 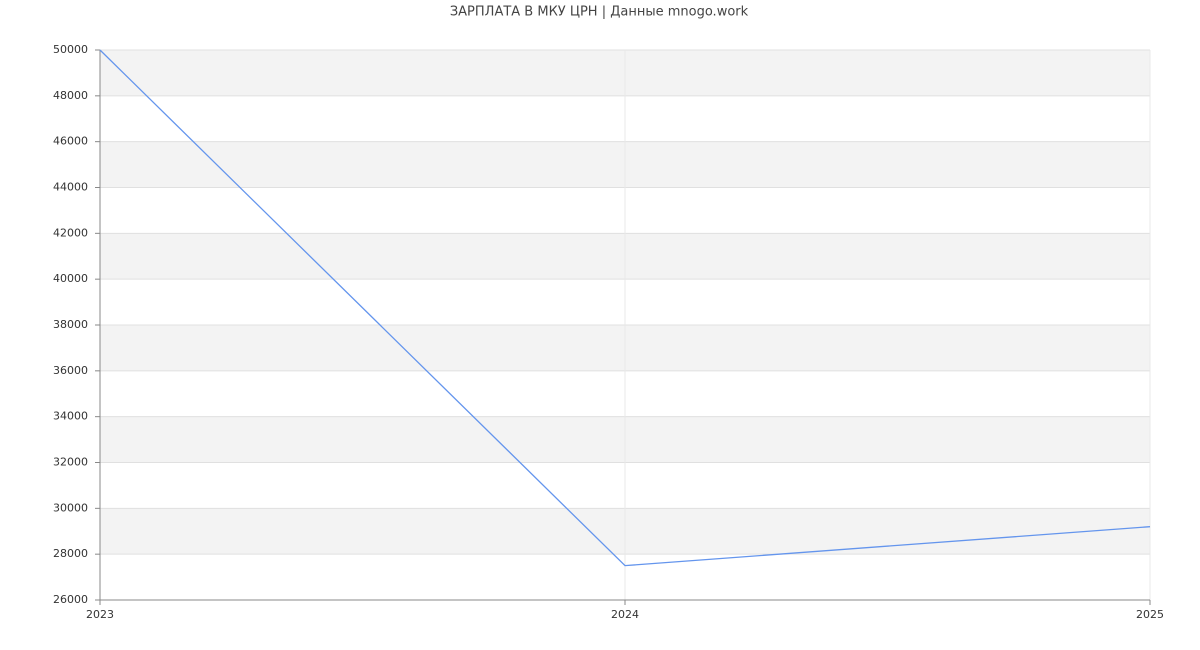 What do you see at coordinates (599, 12) in the screenshot?
I see `chart-title: ЗАРПЛАТА В МКУ ЦРН | Данные mnogo.work` at bounding box center [599, 12].